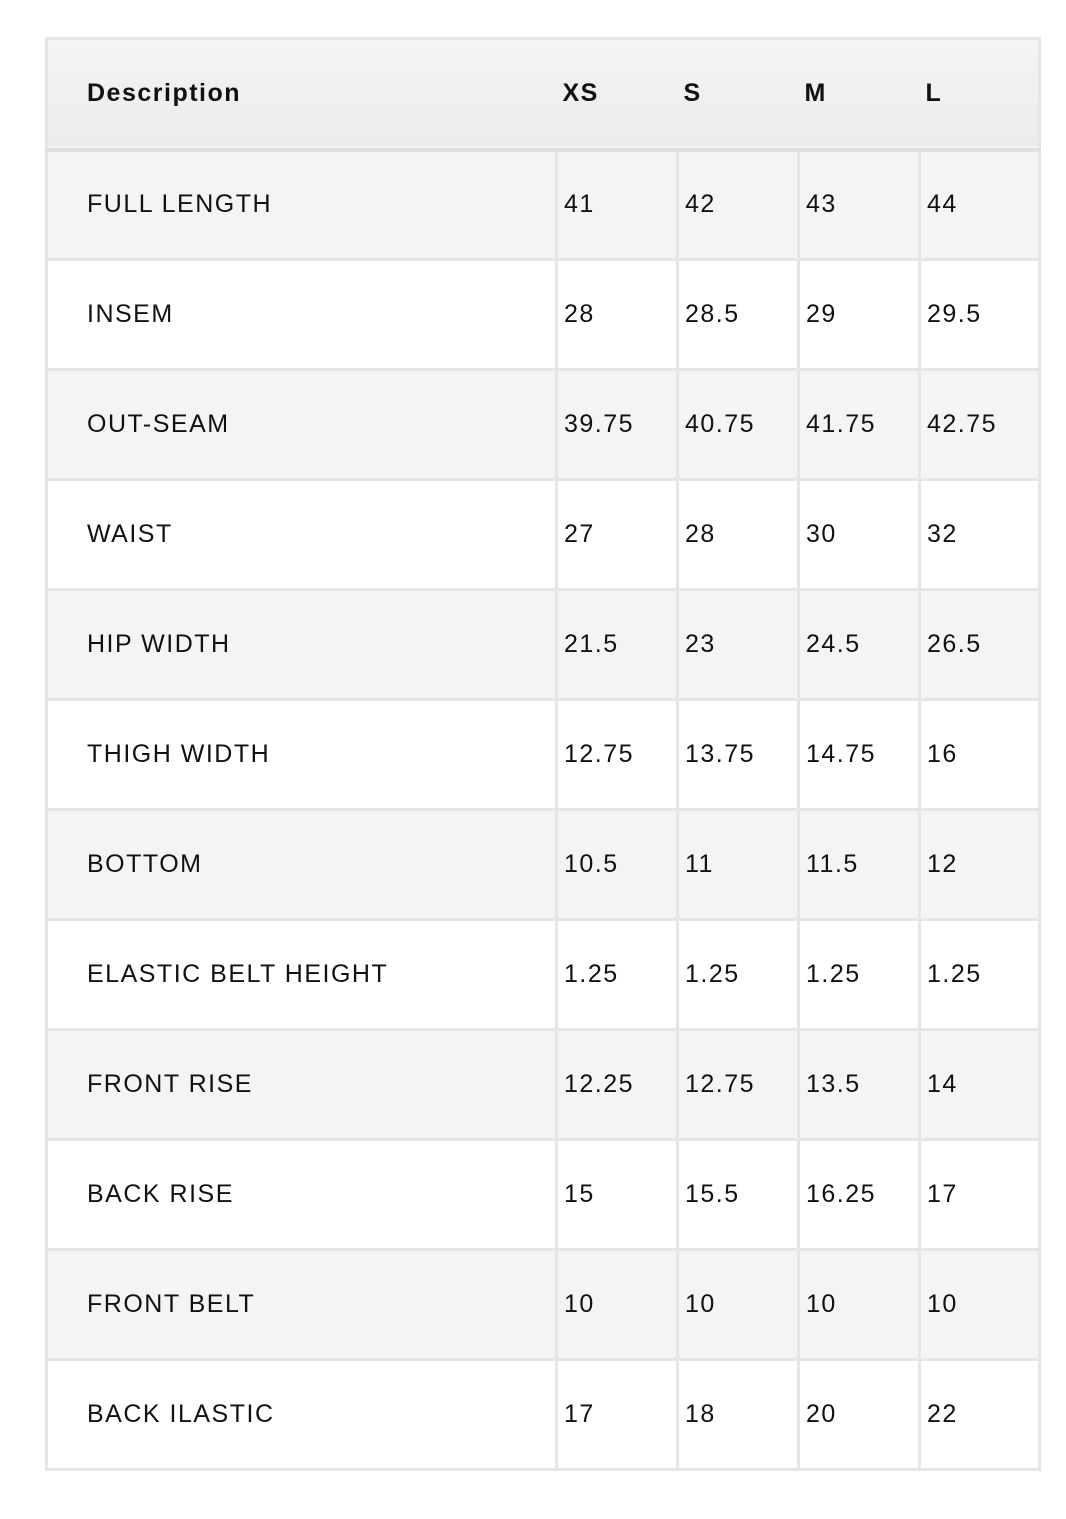 The image size is (1066, 1519). I want to click on measurement-label: FRONT BELT, so click(171, 1304).